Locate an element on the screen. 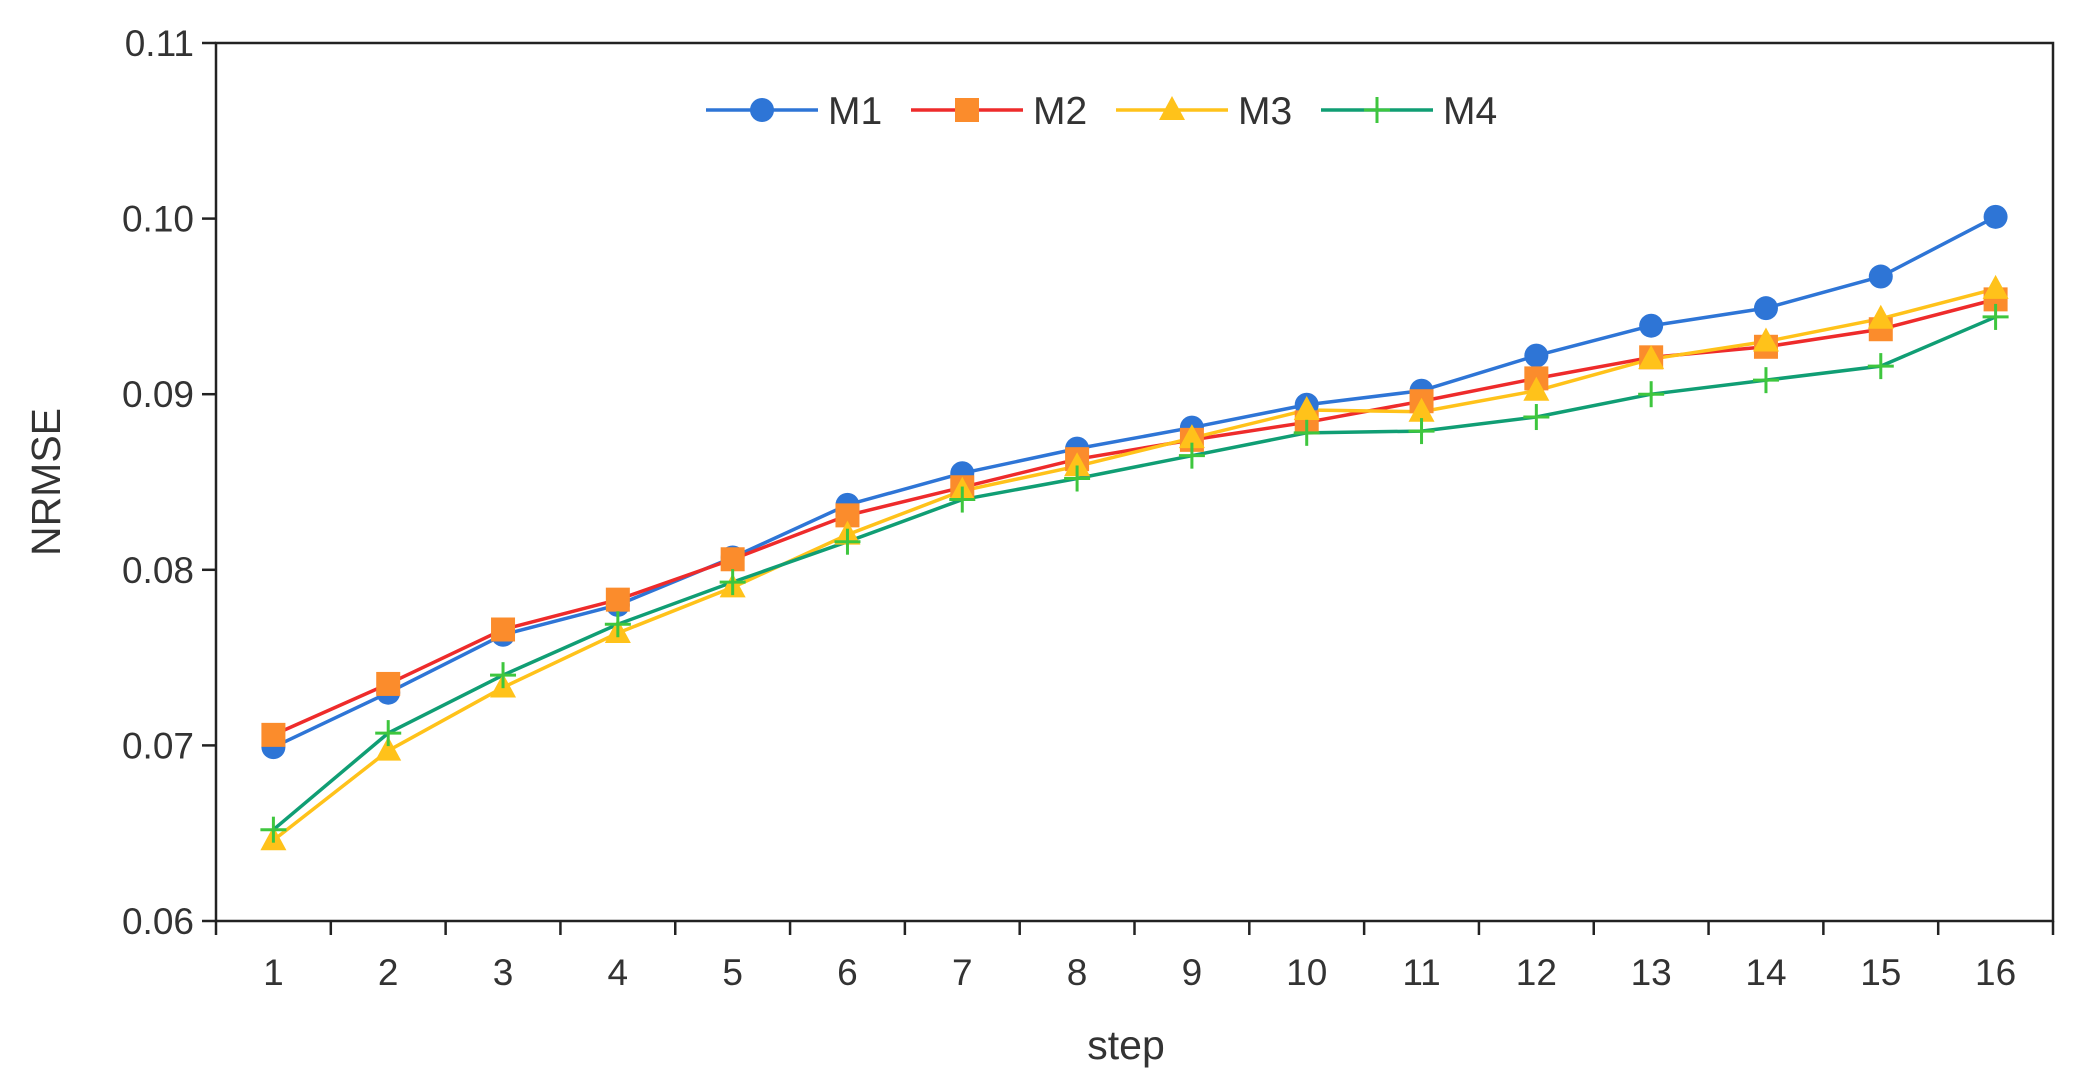 The width and height of the screenshot is (2073, 1080). x-tick-label: 10 is located at coordinates (1306, 972).